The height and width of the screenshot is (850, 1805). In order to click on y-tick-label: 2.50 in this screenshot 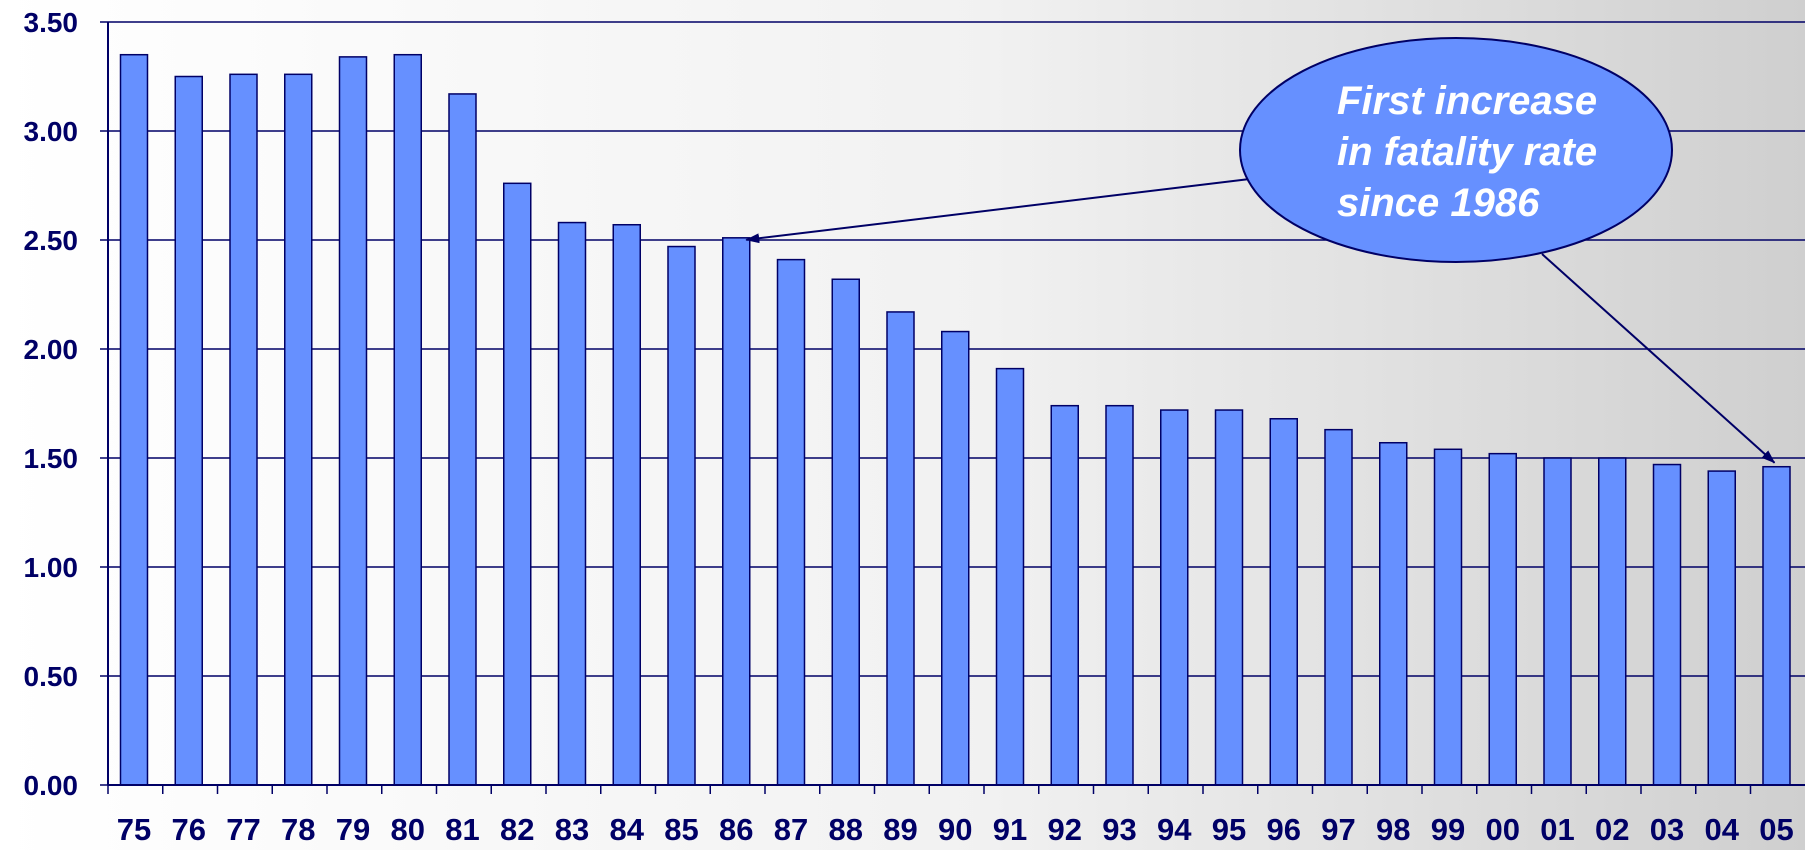, I will do `click(51, 240)`.